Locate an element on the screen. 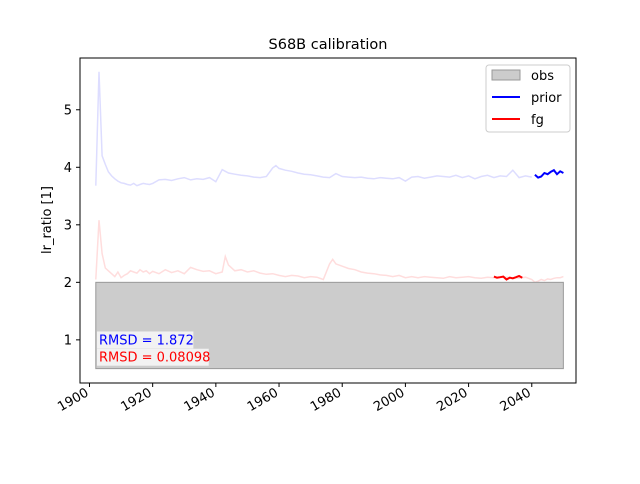 This screenshot has height=484, width=640. legend-swatch-obs is located at coordinates (506, 75).